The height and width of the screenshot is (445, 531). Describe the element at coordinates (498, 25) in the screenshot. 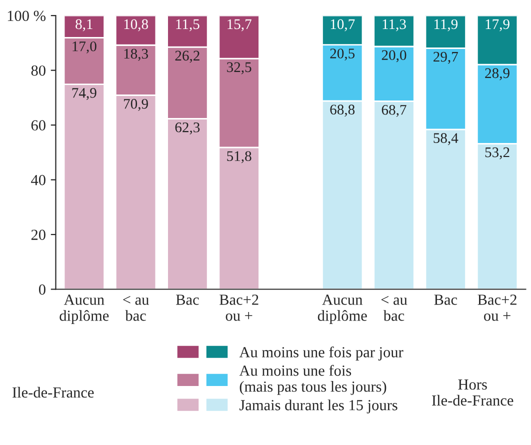

I see `data-label: 17,9` at that location.